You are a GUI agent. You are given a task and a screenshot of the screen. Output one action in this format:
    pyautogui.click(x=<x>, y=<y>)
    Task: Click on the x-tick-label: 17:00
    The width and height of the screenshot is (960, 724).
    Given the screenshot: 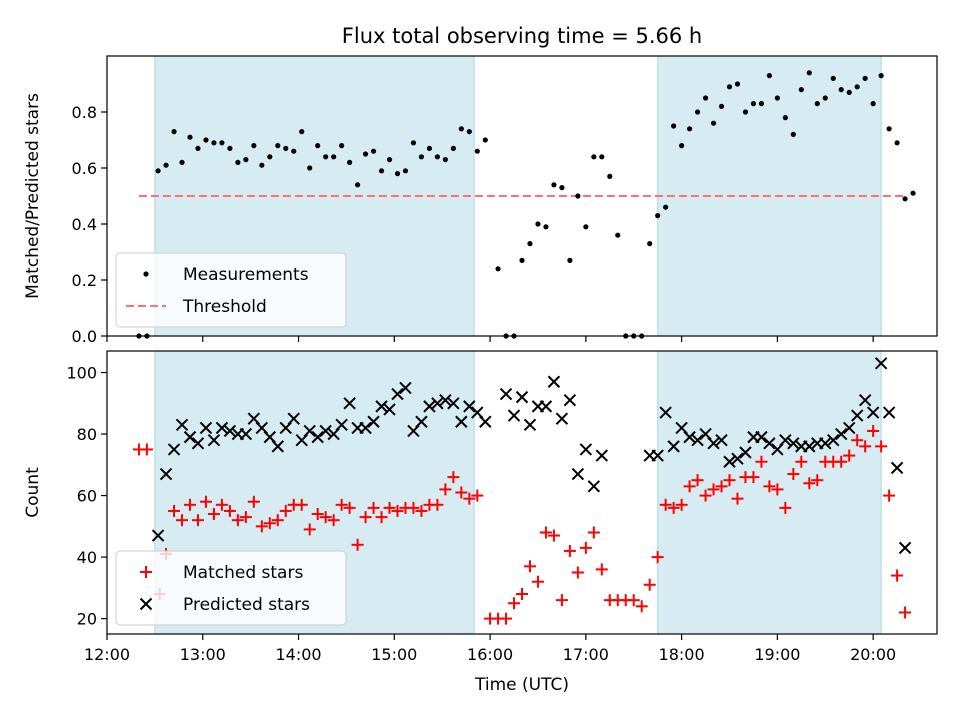 What is the action you would take?
    pyautogui.click(x=586, y=654)
    